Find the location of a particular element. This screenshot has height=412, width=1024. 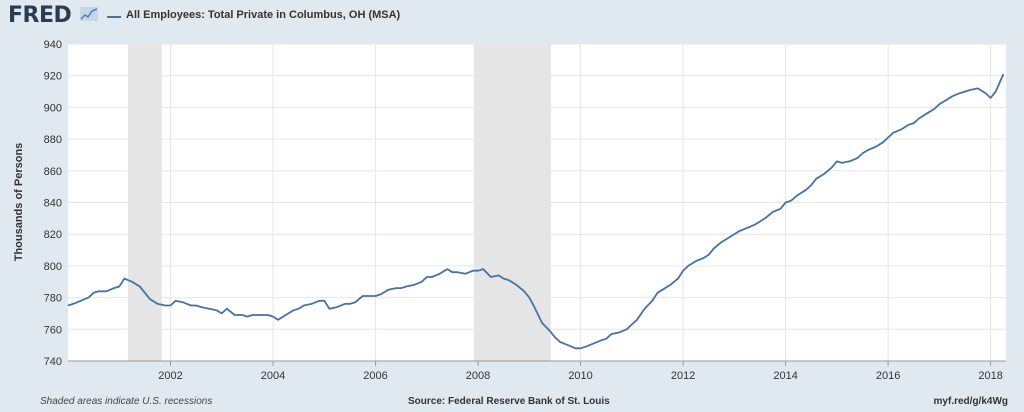

y-tick-label: 740 is located at coordinates (53, 362).